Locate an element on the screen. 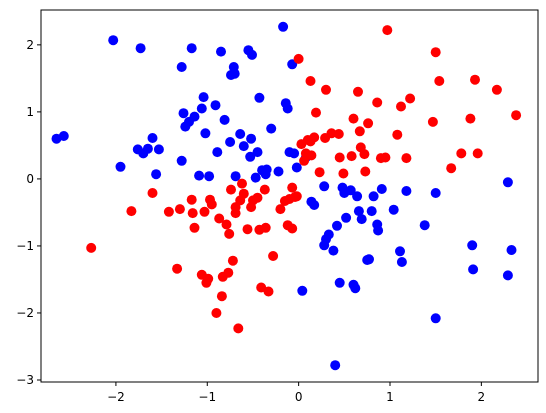 The image size is (546, 413). x-tick-label: −2 is located at coordinates (116, 397).